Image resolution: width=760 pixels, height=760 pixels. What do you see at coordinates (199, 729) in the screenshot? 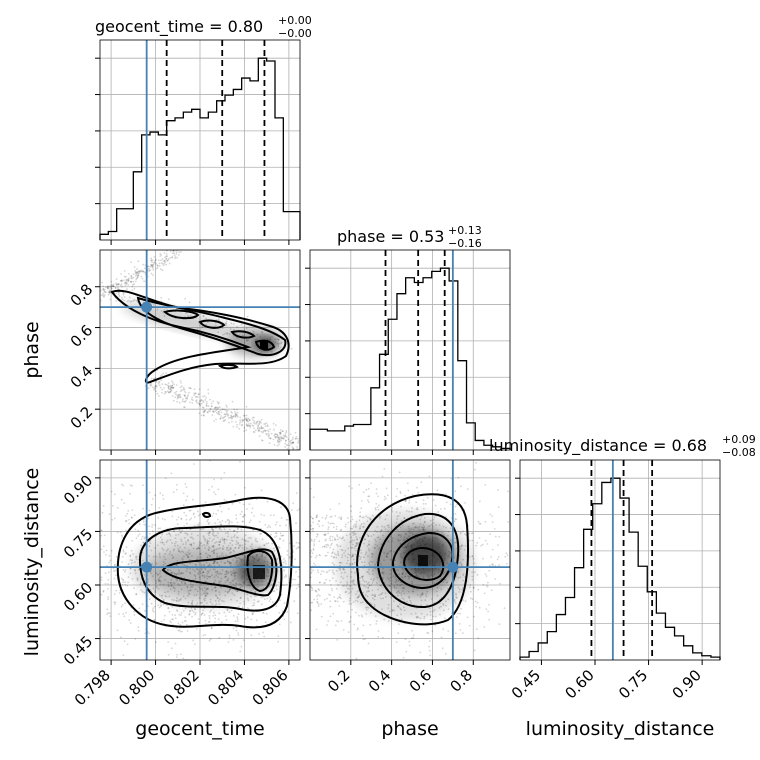
I see `x-axis-label-geocent-time: geocent_time` at bounding box center [199, 729].